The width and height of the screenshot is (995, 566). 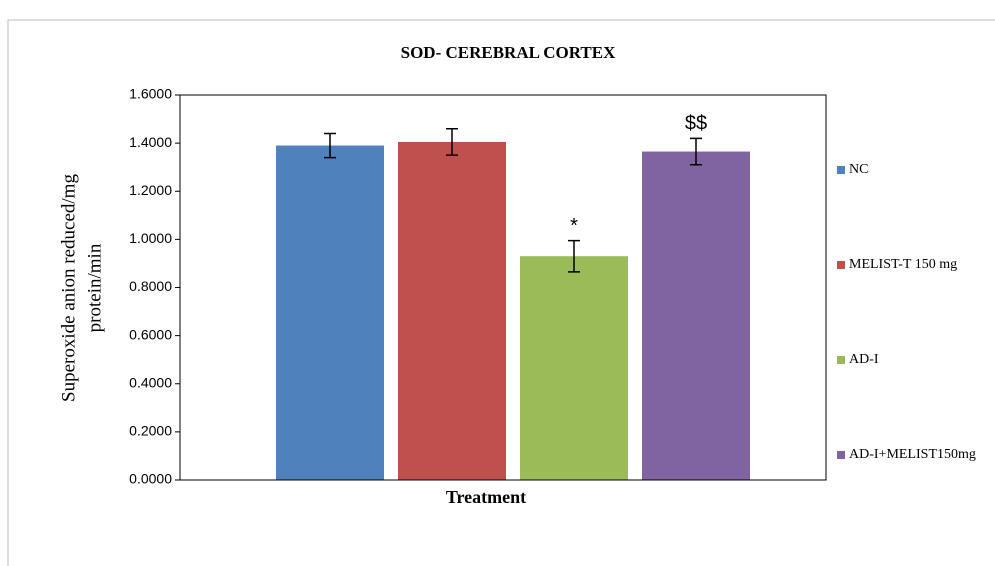 I want to click on annotation: *, so click(x=574, y=226).